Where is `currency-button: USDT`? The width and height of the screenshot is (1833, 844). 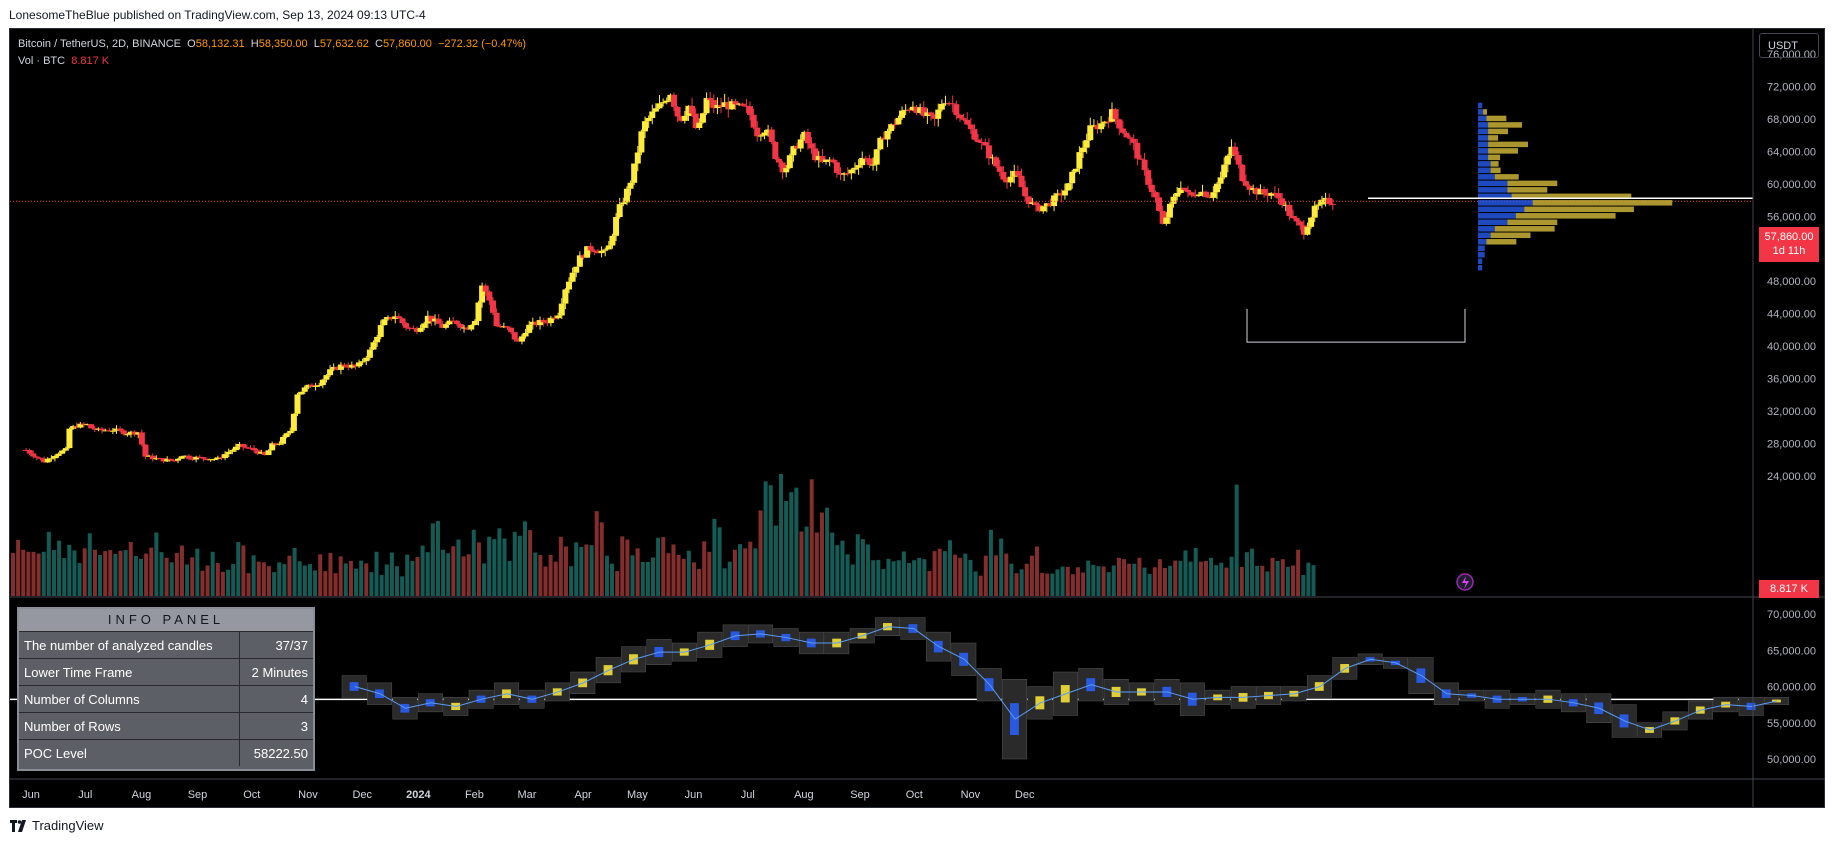 currency-button: USDT is located at coordinates (1789, 45).